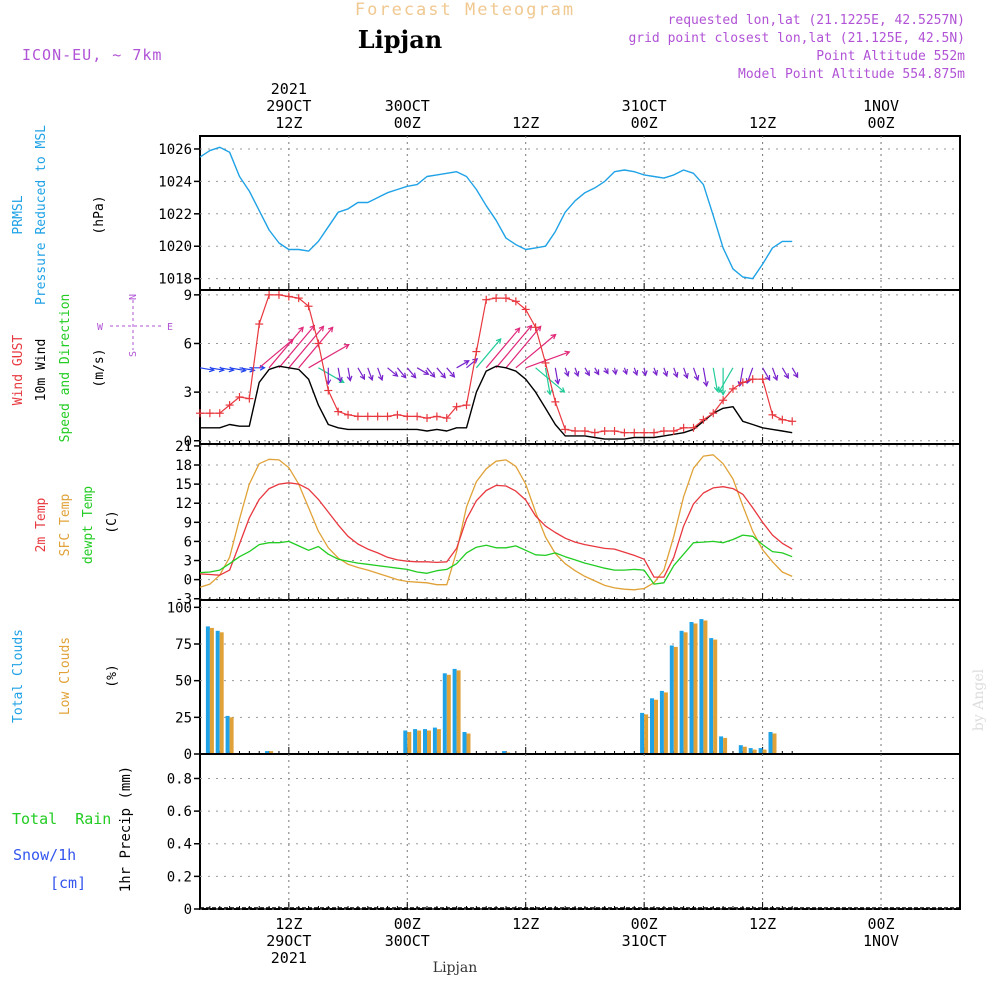 The image size is (1000, 1000). I want to click on compass-rose: W E N S, so click(135, 325).